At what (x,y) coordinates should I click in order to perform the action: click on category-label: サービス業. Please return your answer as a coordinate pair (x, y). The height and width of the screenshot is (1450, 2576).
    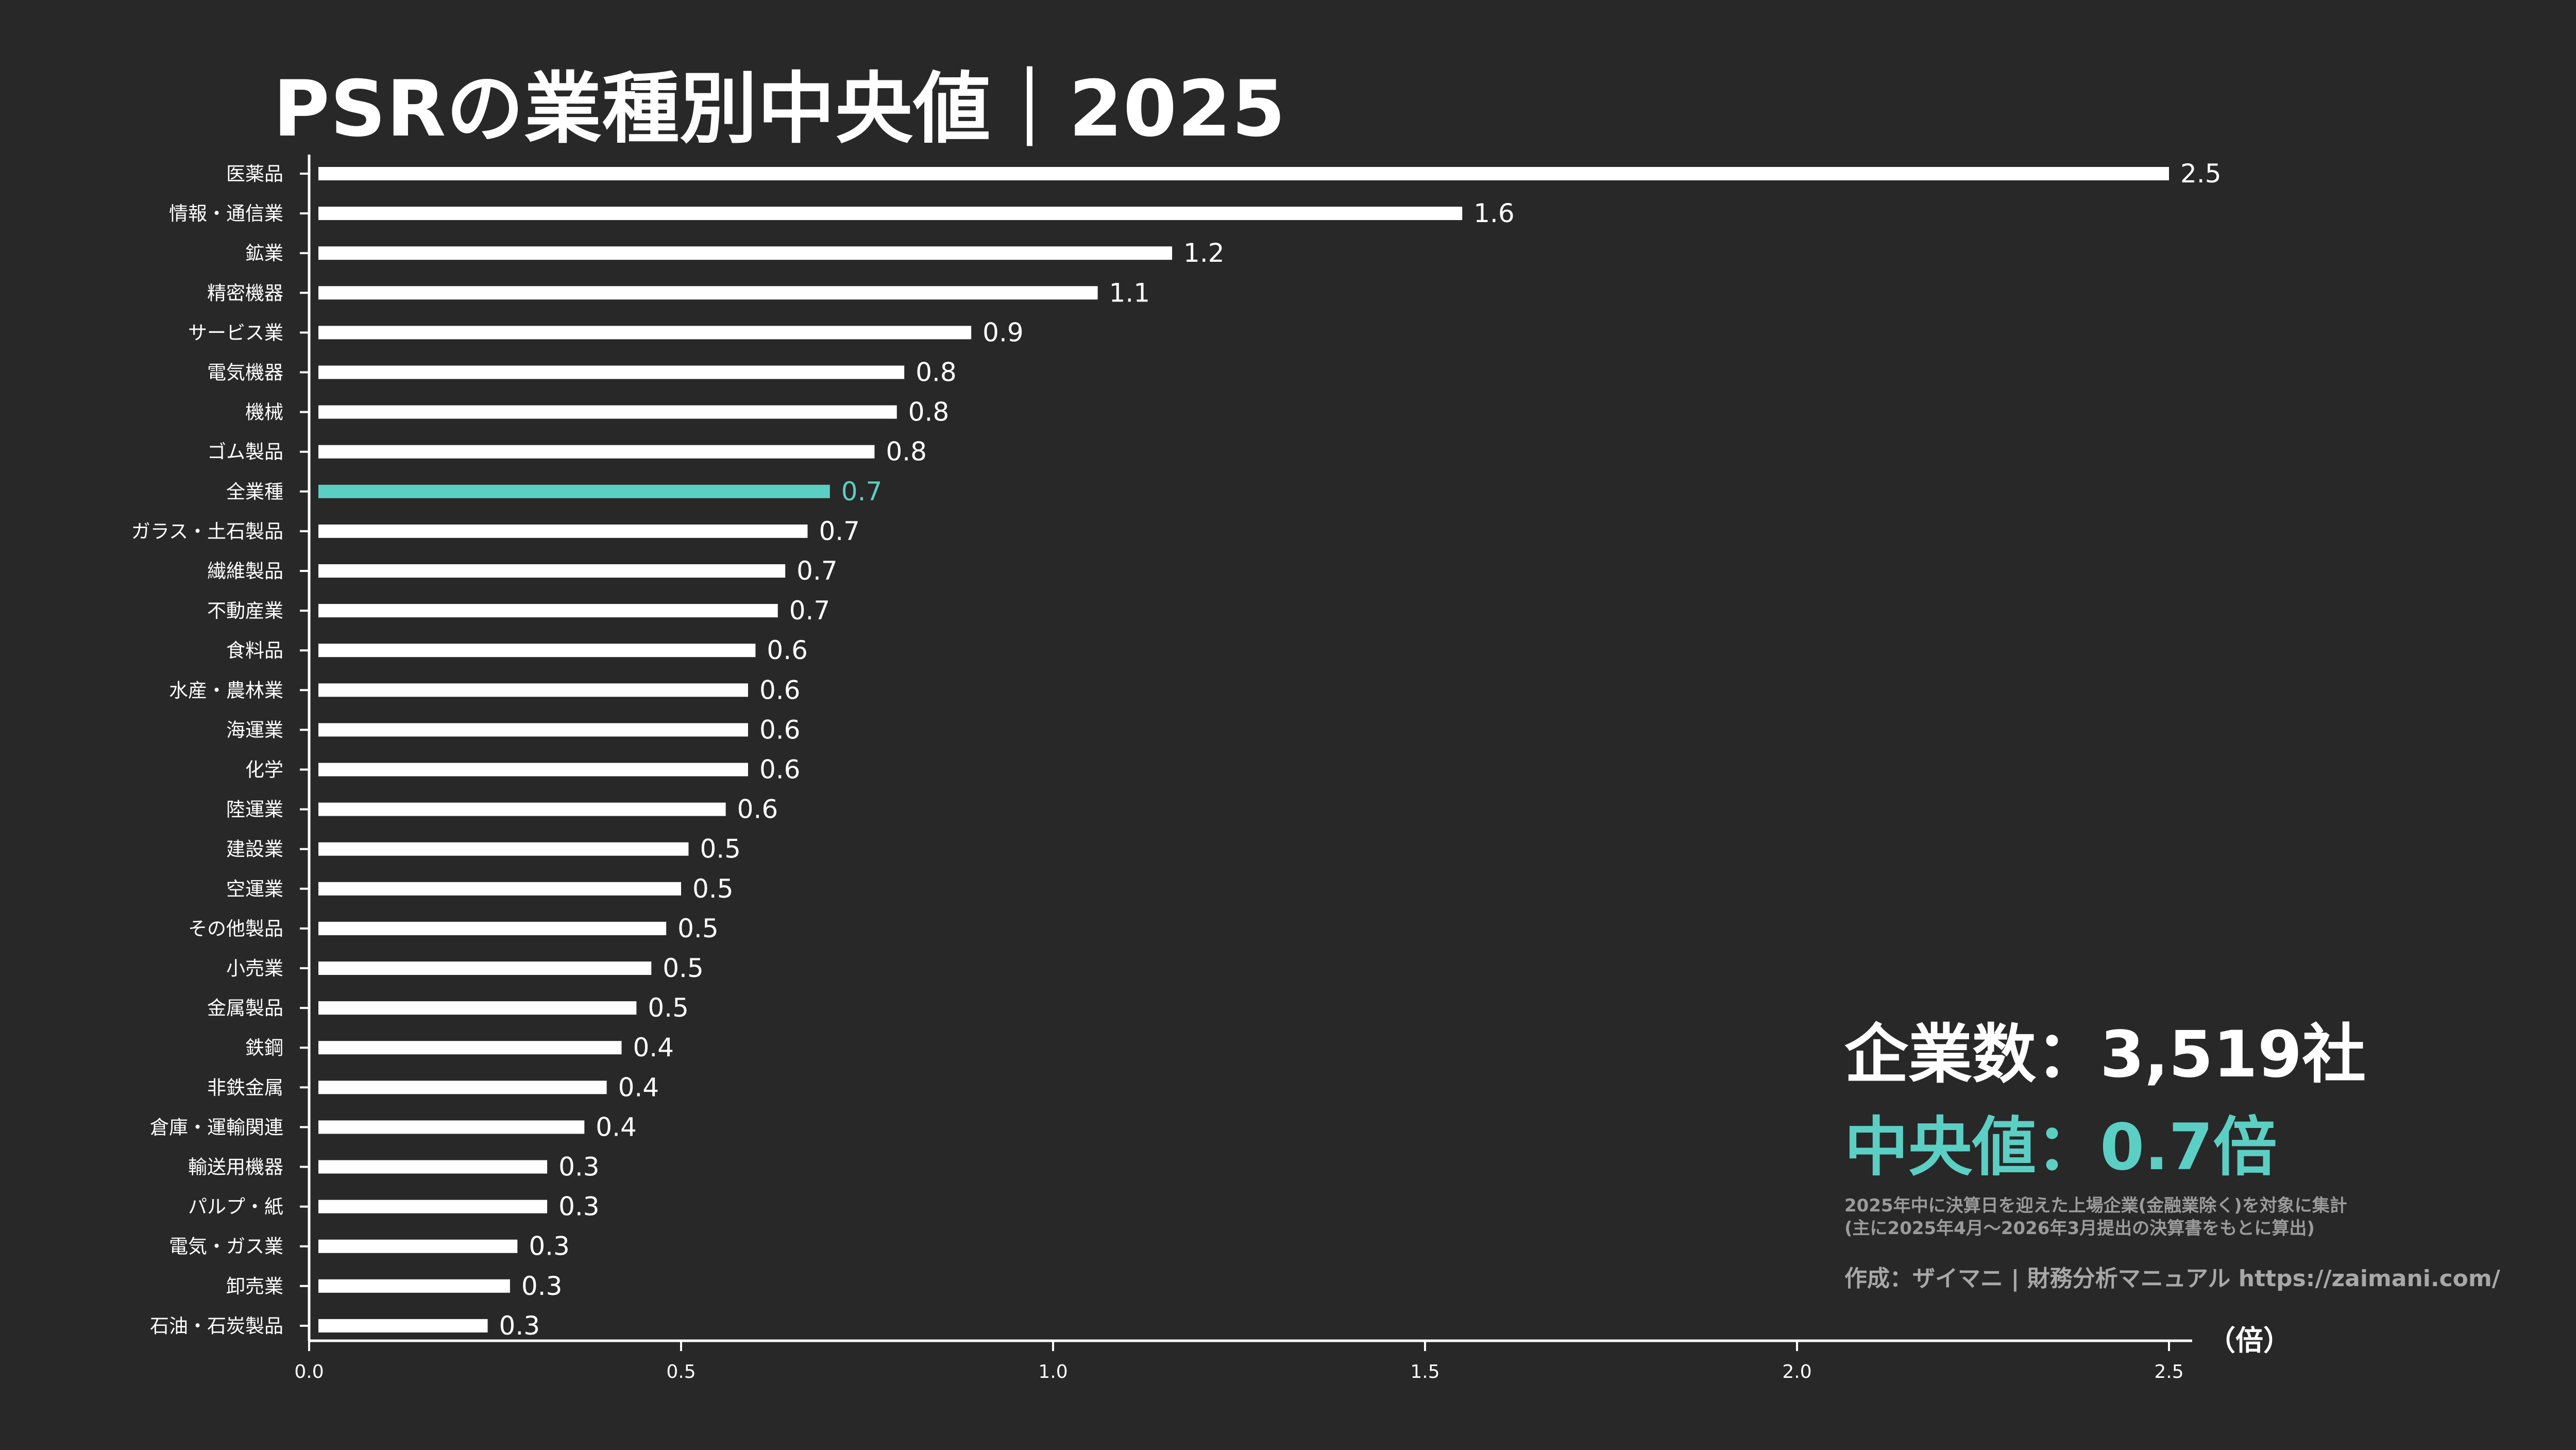
    Looking at the image, I should click on (235, 333).